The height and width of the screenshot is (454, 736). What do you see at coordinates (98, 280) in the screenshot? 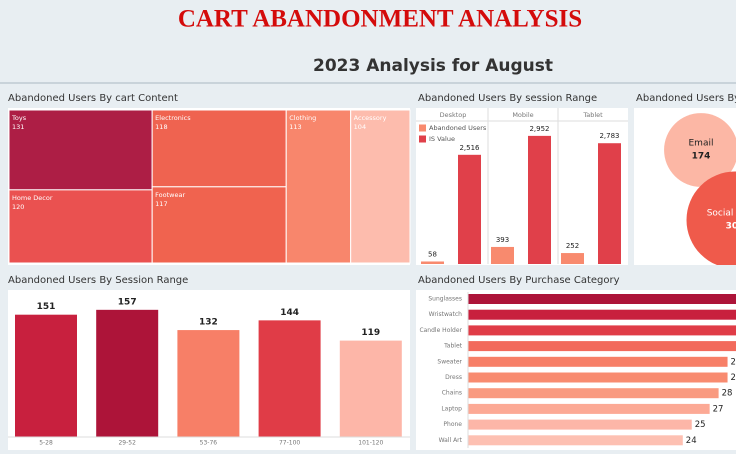
I see `chart-title: Abandoned Users By Session Range` at bounding box center [98, 280].